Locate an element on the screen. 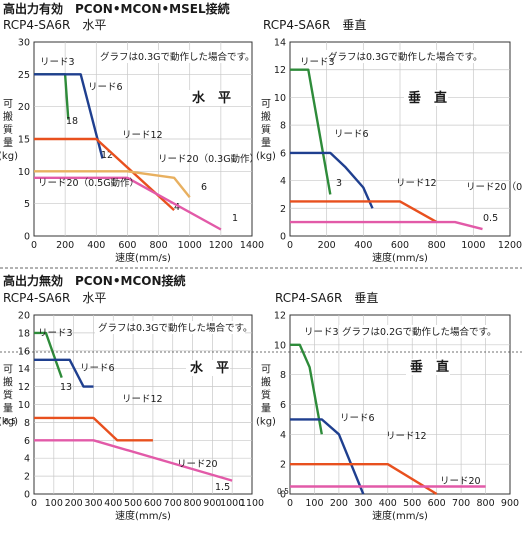 The image size is (522, 534). axis-annotation: 8.5 is located at coordinates (10, 421).